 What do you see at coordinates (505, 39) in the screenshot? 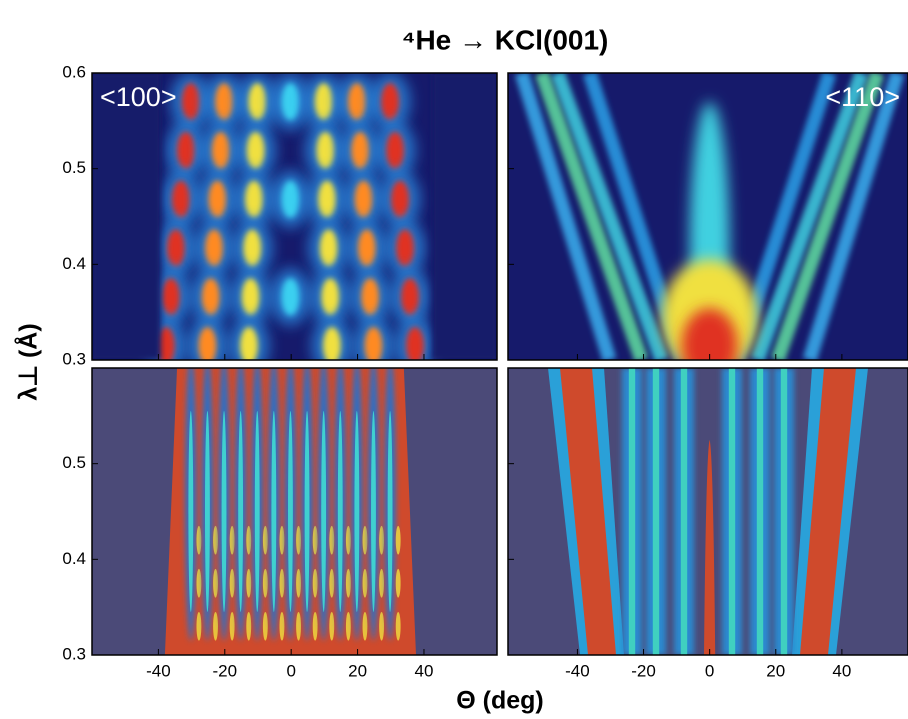
I see `title: ⁴He → KCl(001)` at bounding box center [505, 39].